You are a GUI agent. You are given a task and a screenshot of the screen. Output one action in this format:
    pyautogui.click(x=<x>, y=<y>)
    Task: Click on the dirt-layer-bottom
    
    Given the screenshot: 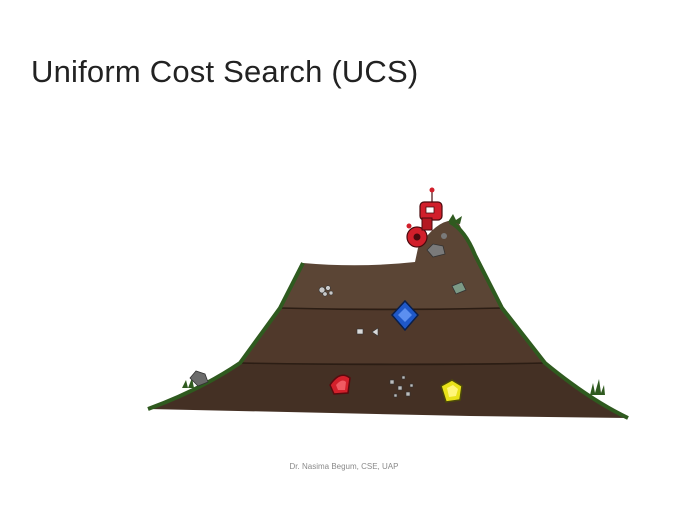 What is the action you would take?
    pyautogui.click(x=388, y=390)
    